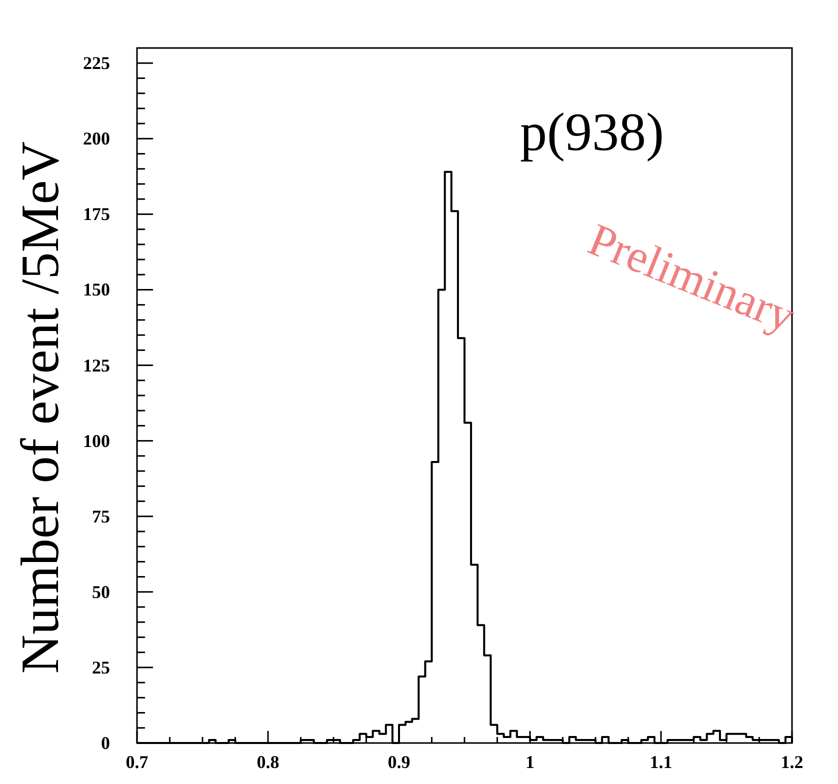  What do you see at coordinates (101, 592) in the screenshot?
I see `y-tick-label: 50` at bounding box center [101, 592].